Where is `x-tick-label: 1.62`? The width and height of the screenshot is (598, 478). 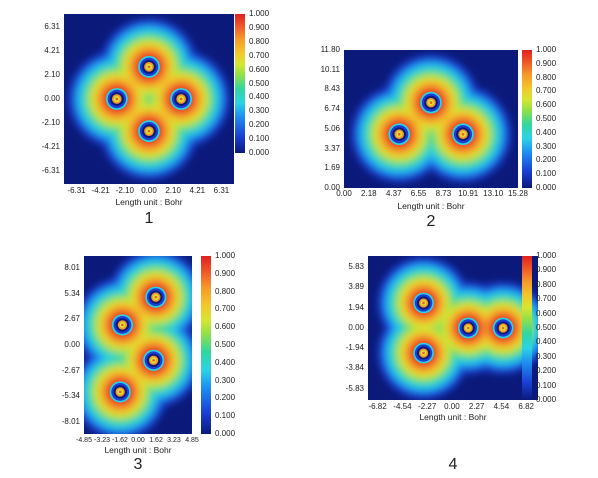 x-tick-label: 1.62 is located at coordinates (156, 440).